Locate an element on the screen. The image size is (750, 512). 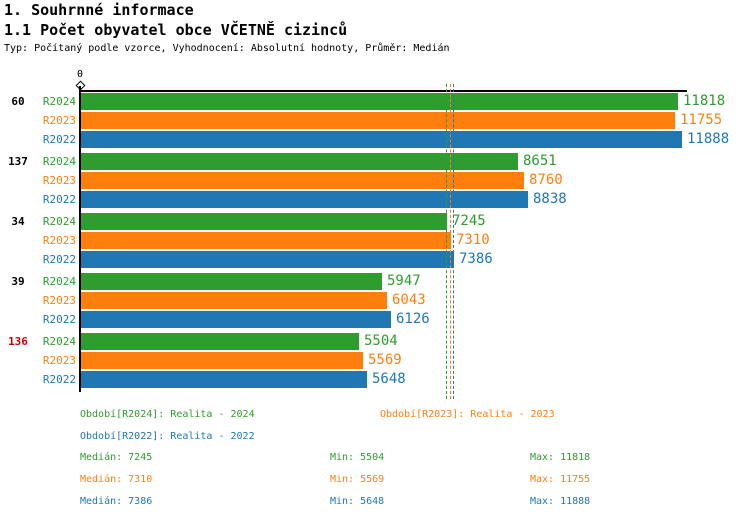
legend-R2023: Období[R2023]: Realita - 2023 is located at coordinates (467, 414).